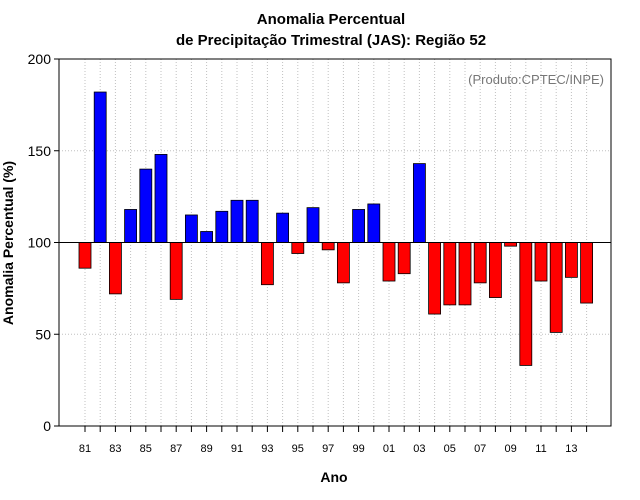  Describe the element at coordinates (40, 59) in the screenshot. I see `y-tick-label: 200` at that location.